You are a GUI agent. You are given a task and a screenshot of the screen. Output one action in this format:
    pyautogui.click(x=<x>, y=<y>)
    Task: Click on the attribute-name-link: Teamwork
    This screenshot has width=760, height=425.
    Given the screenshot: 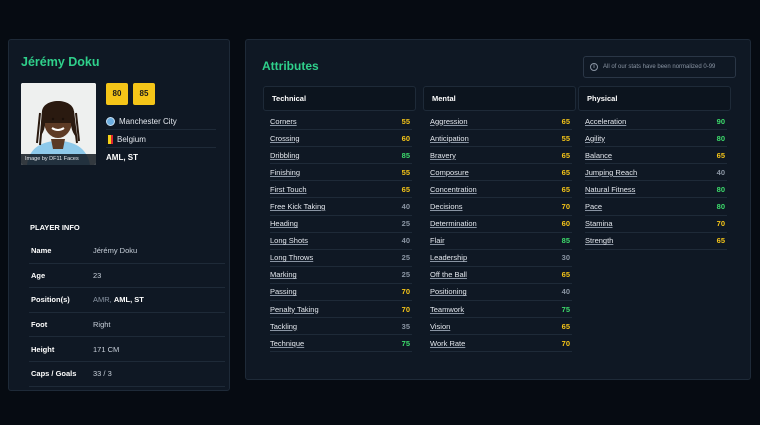 What is the action you would take?
    pyautogui.click(x=447, y=309)
    